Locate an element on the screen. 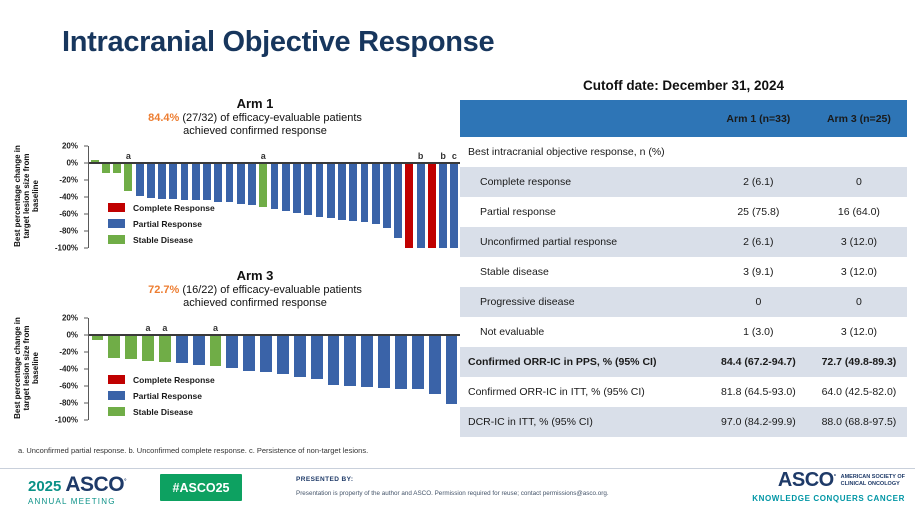  row-label: Progressive disease is located at coordinates (527, 302).